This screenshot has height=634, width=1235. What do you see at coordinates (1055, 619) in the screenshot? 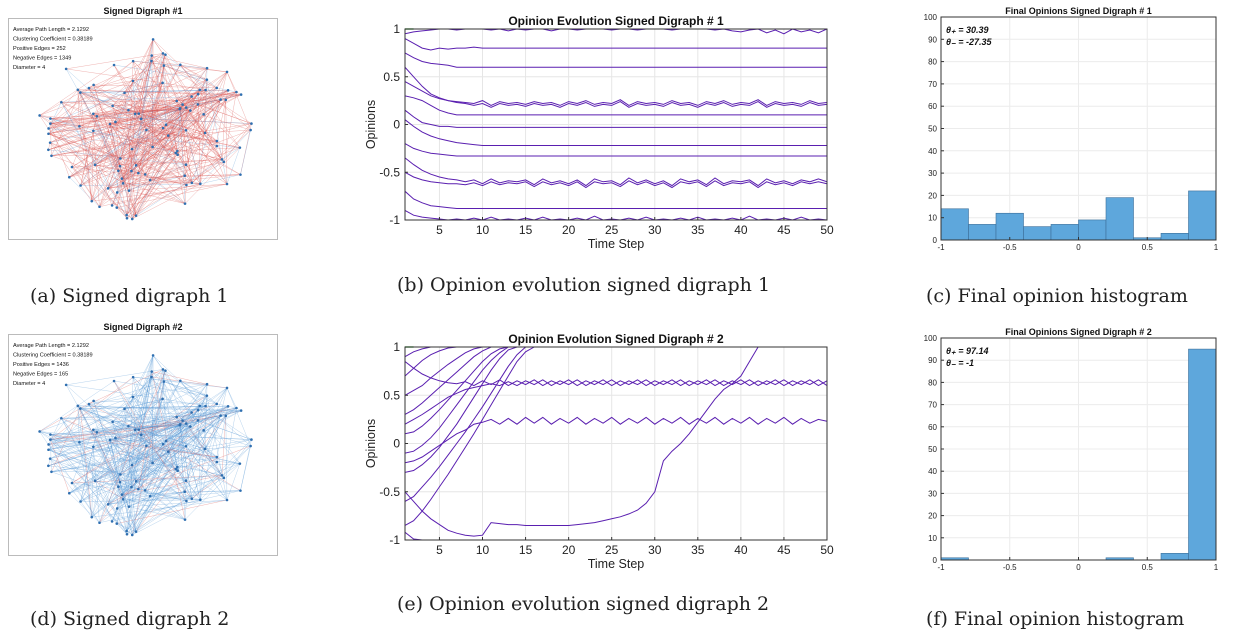
I see `caption-f: (f) Final opinion histogram` at bounding box center [1055, 619].